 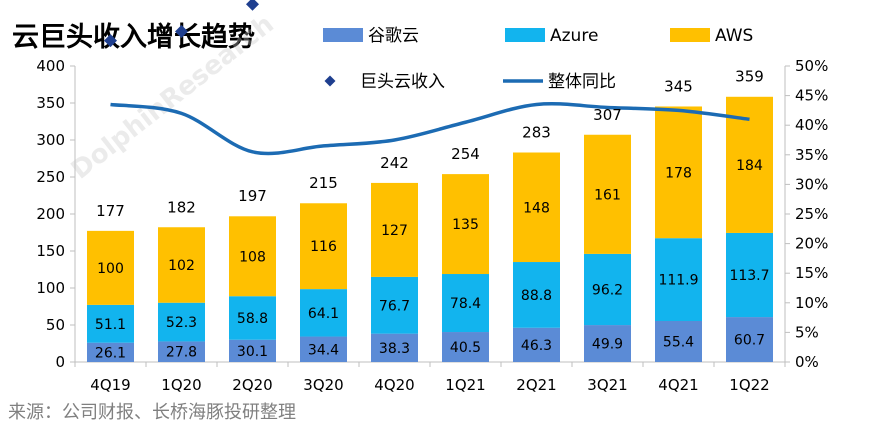 I want to click on bar-azure-label: 78.4, so click(x=465, y=304).